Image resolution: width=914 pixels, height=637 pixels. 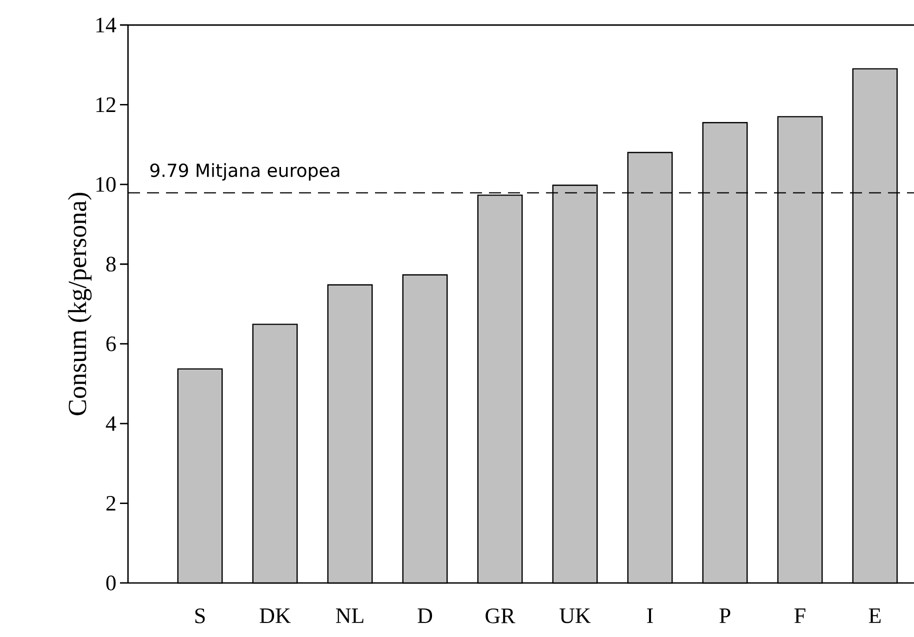 What do you see at coordinates (111, 264) in the screenshot?
I see `y-tick-label: 8` at bounding box center [111, 264].